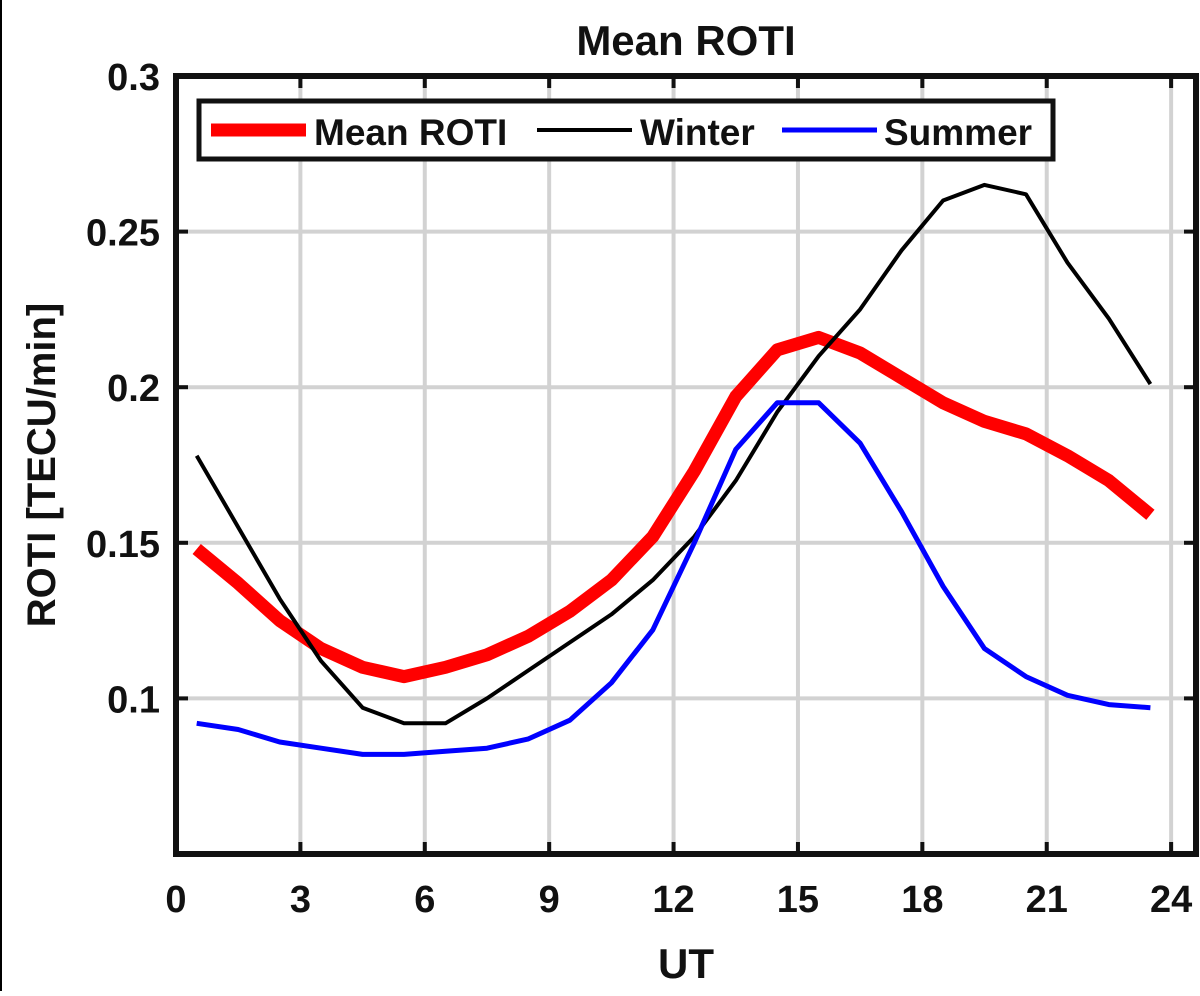 This screenshot has height=996, width=1200. I want to click on x-tick-label: 0, so click(175, 900).